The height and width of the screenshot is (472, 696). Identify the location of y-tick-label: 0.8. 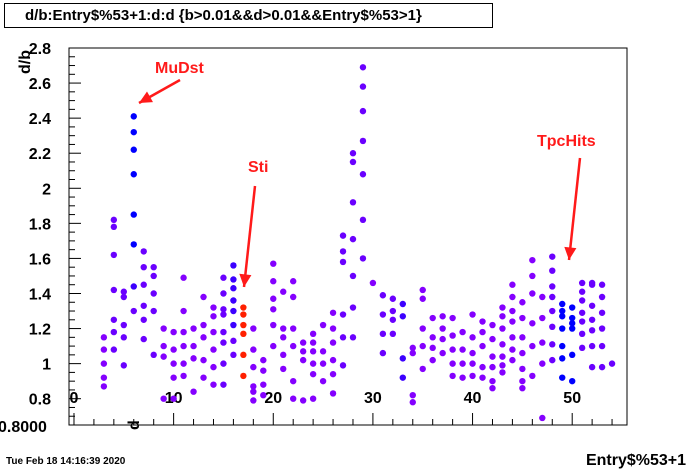
(40, 400).